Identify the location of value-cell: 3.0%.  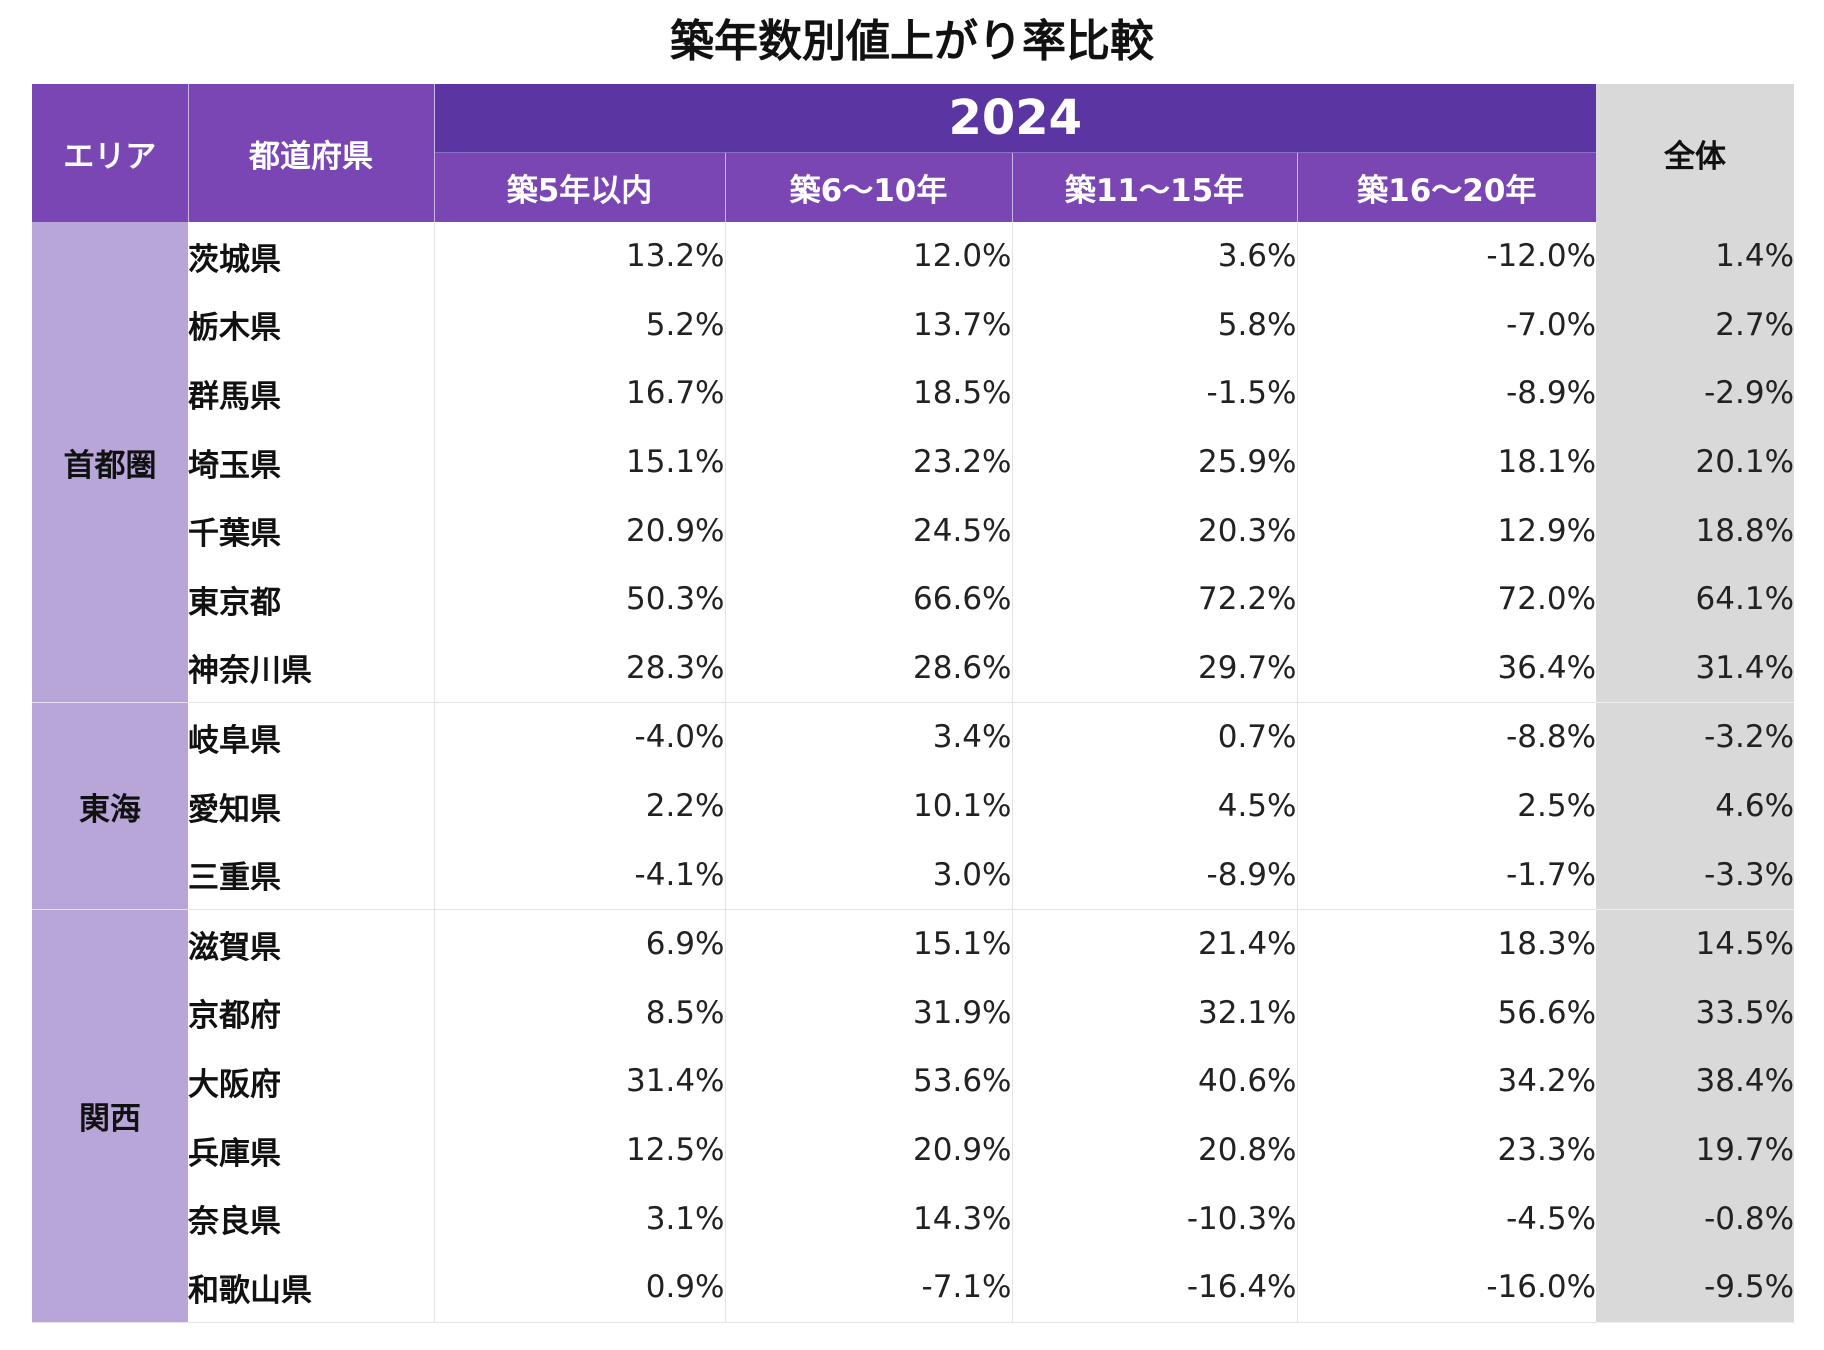
(869, 875).